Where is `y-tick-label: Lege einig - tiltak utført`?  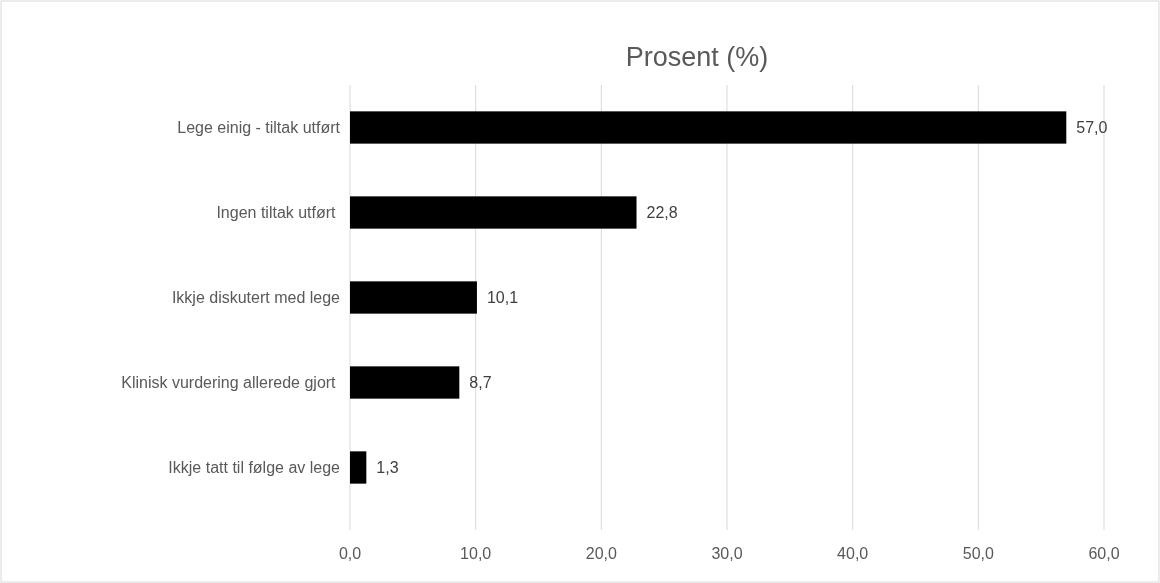
y-tick-label: Lege einig - tiltak utført is located at coordinates (259, 128).